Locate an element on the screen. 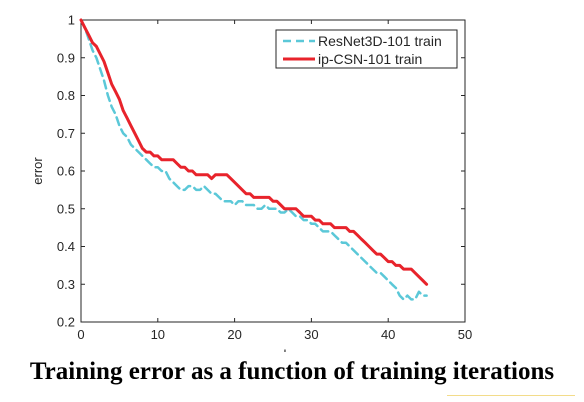 Image resolution: width=584 pixels, height=402 pixels. x-tick-label: 10 is located at coordinates (158, 334).